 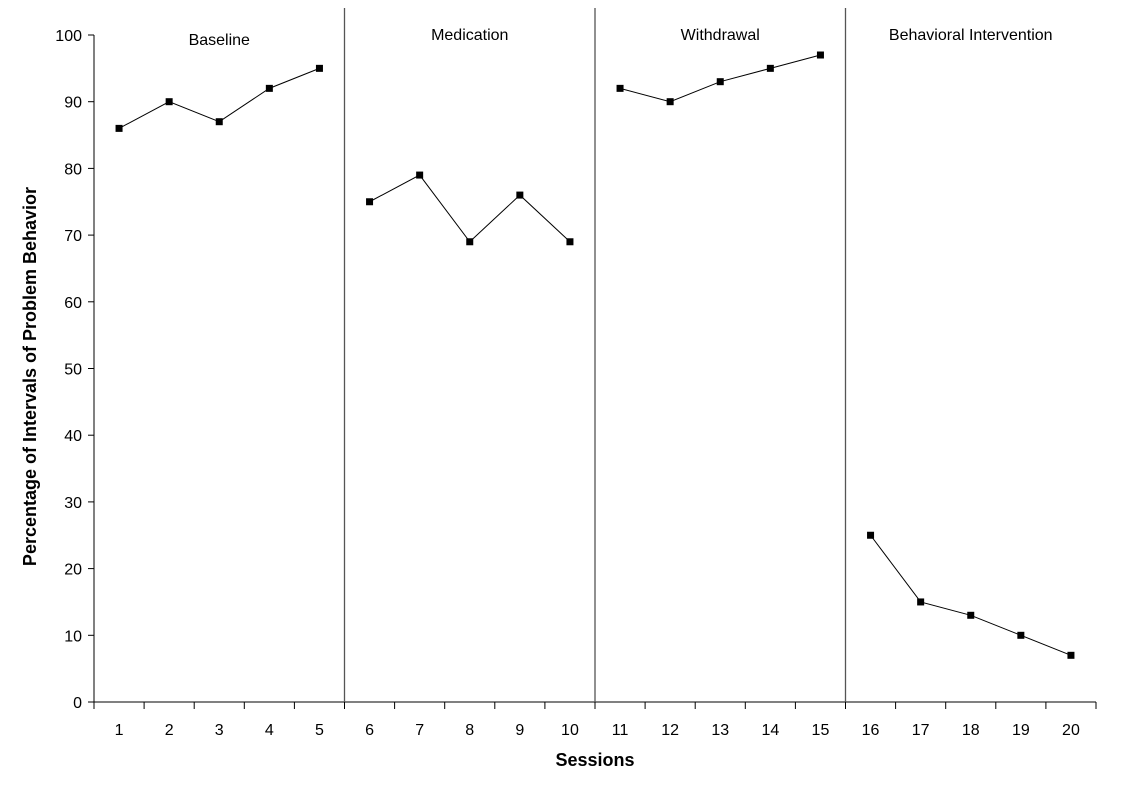 What do you see at coordinates (971, 730) in the screenshot?
I see `x-tick-label: 18` at bounding box center [971, 730].